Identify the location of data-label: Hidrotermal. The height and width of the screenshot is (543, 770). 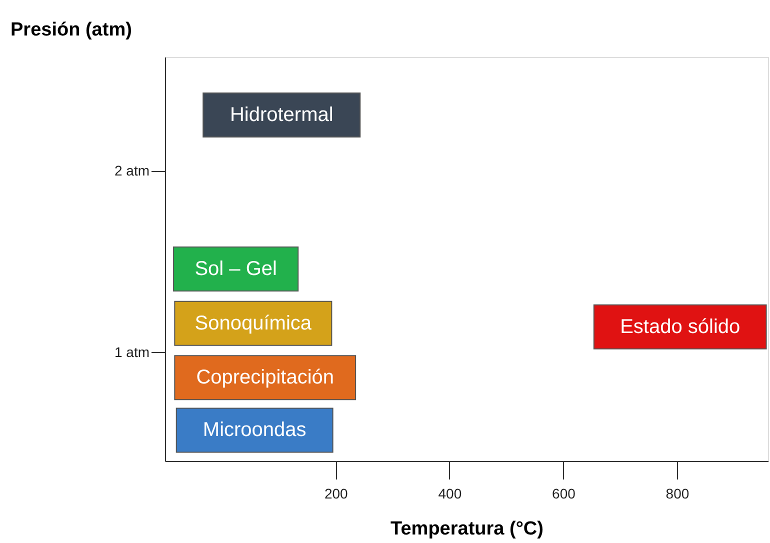
(282, 115).